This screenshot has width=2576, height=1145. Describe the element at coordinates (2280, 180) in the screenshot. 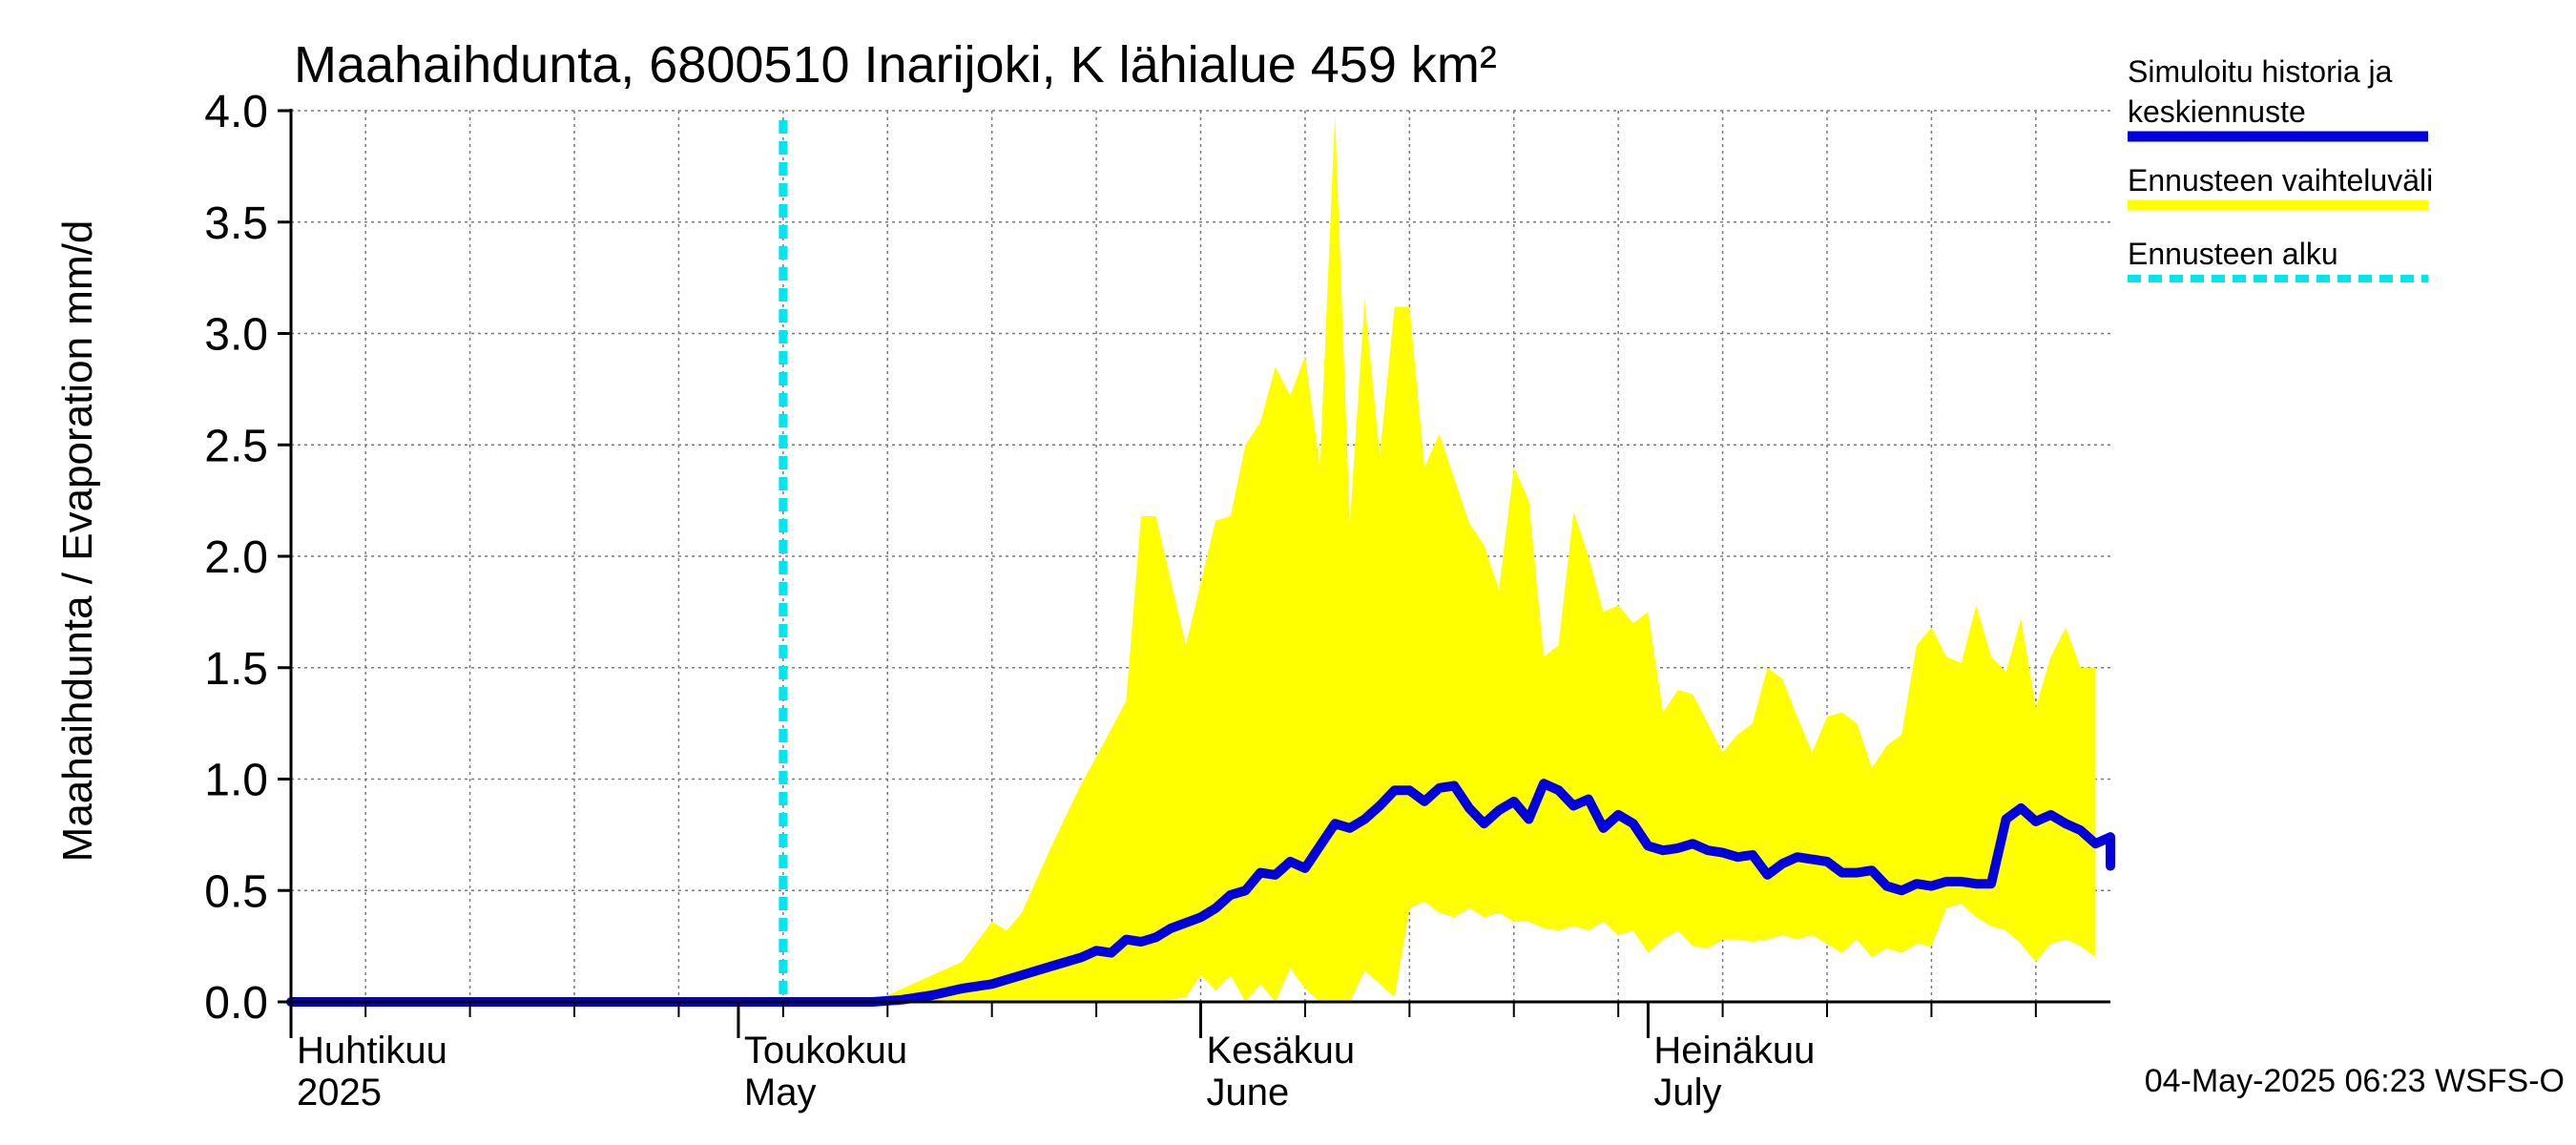

I see `legend-label: Ennusteen vaihteluväli` at that location.